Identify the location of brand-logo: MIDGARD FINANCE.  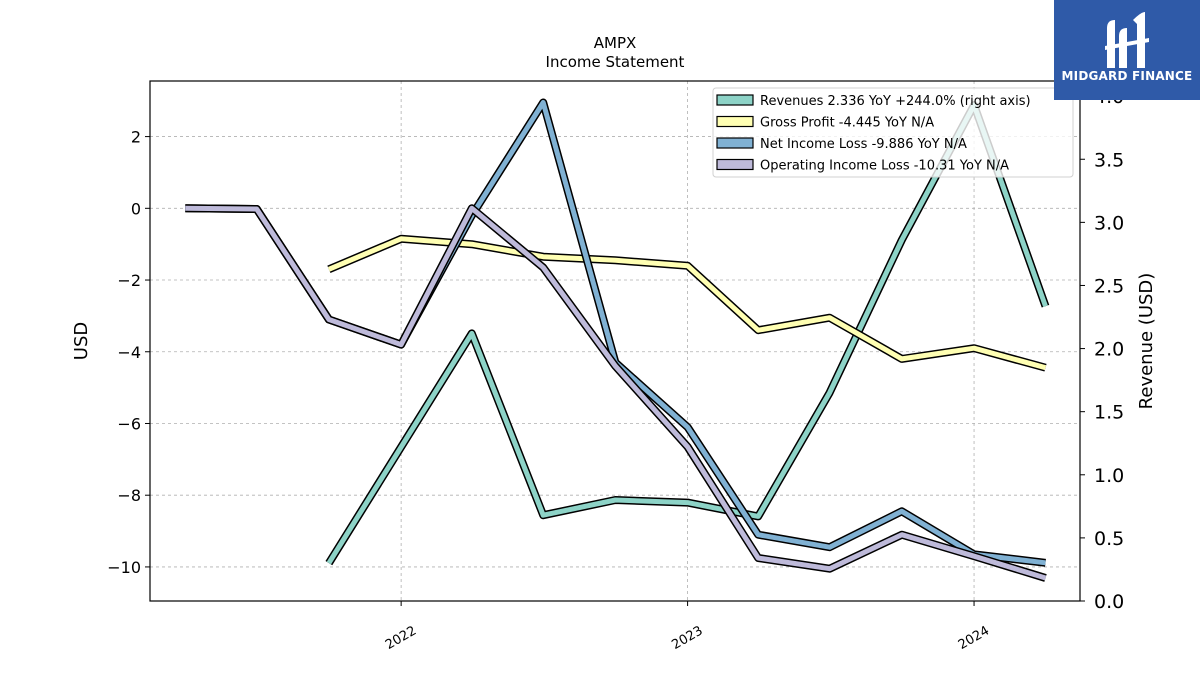
(1127, 50).